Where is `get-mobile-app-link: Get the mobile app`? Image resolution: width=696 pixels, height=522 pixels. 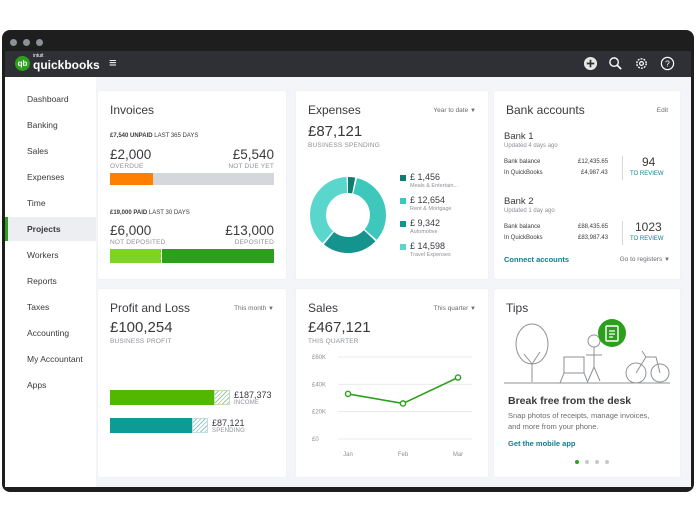 get-mobile-app-link: Get the mobile app is located at coordinates (542, 443).